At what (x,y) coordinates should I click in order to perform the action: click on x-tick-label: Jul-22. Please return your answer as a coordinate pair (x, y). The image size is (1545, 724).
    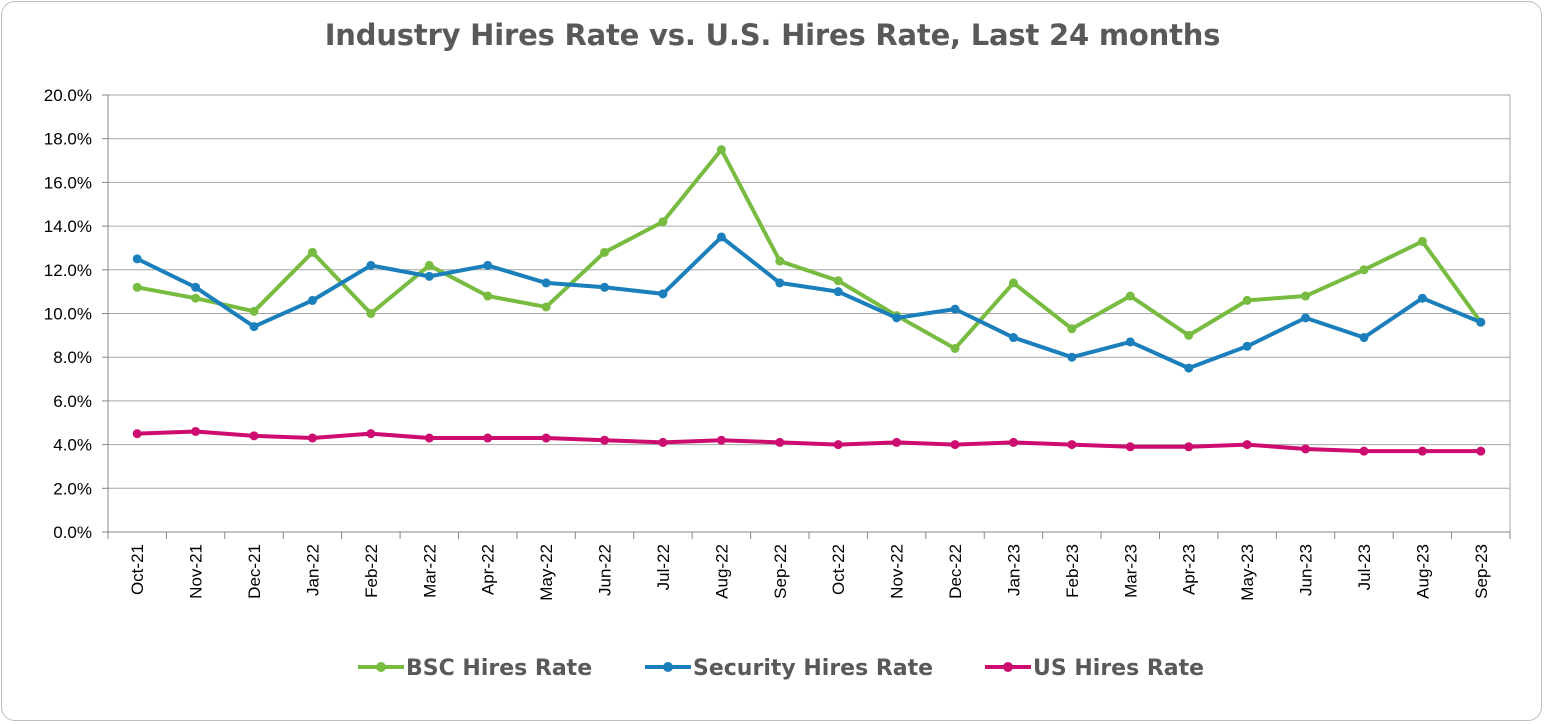
    Looking at the image, I should click on (663, 567).